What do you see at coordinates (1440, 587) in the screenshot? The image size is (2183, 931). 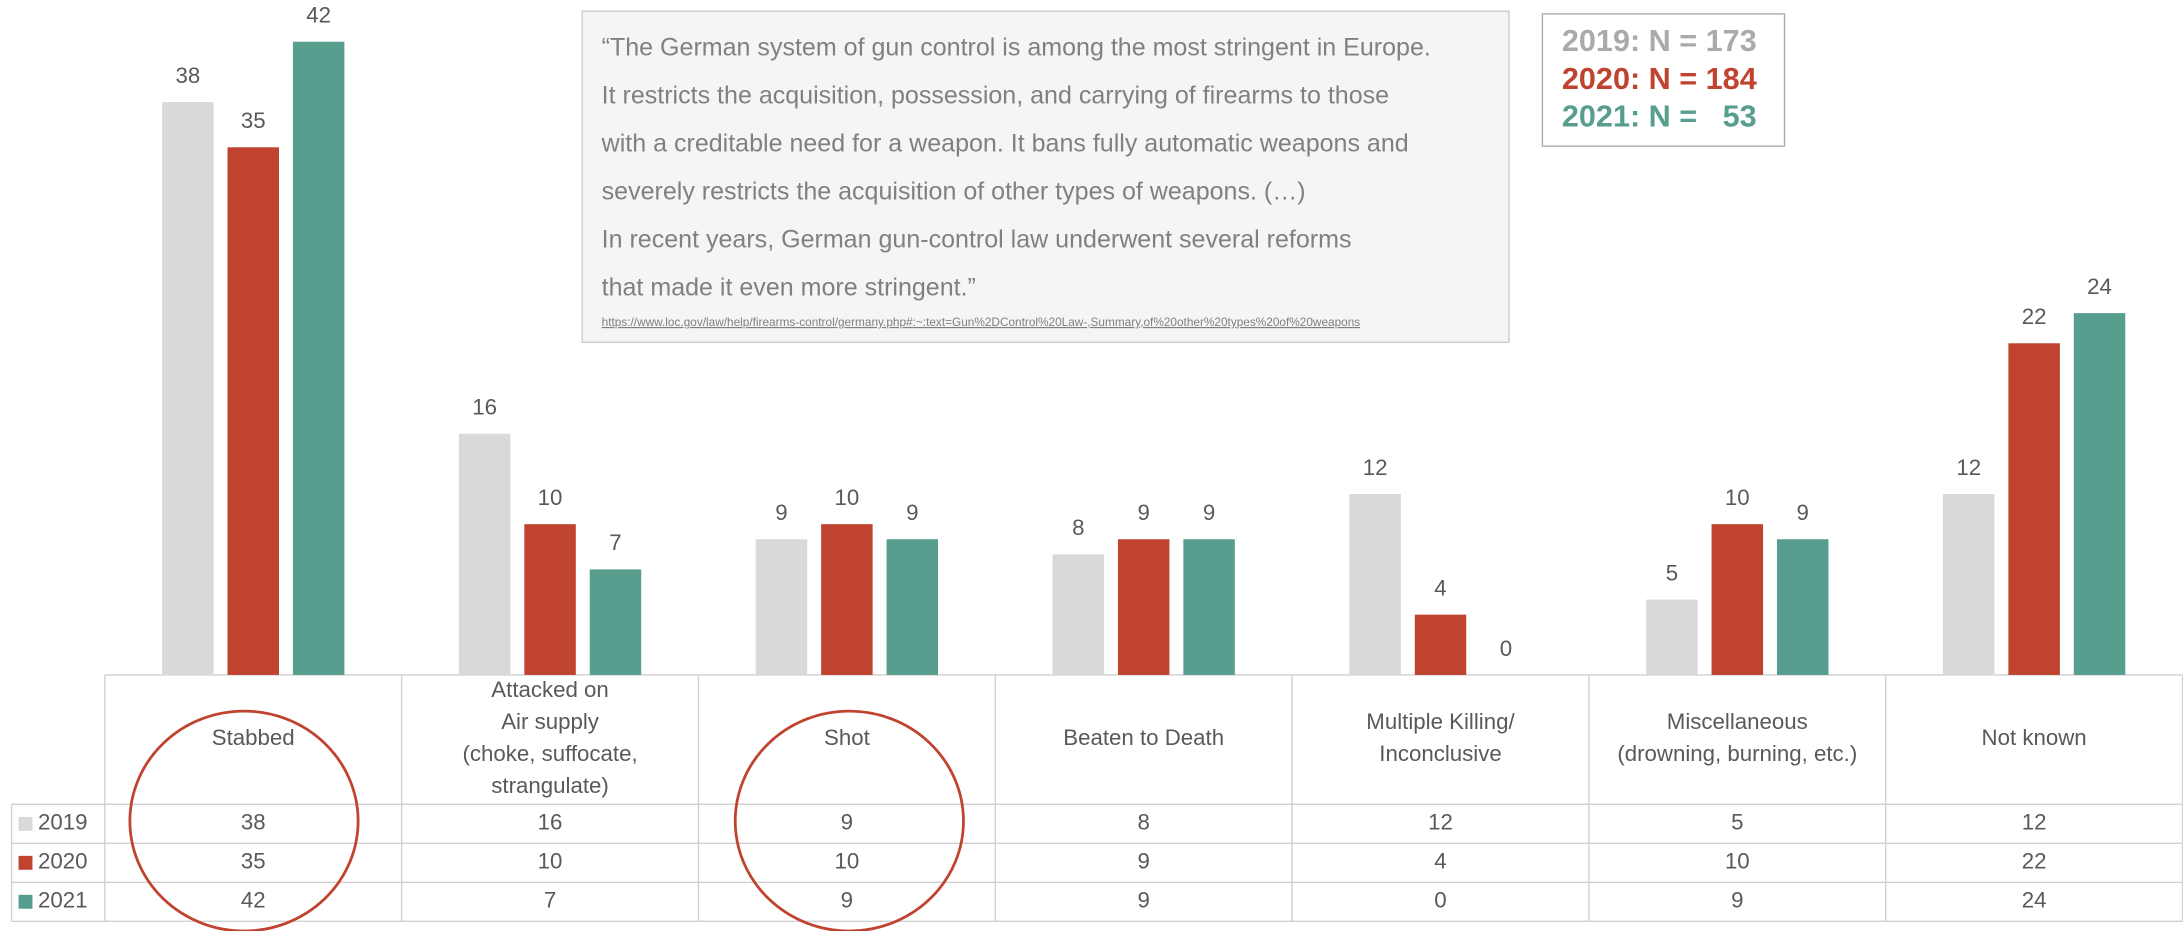 I see `data-label: 4` at bounding box center [1440, 587].